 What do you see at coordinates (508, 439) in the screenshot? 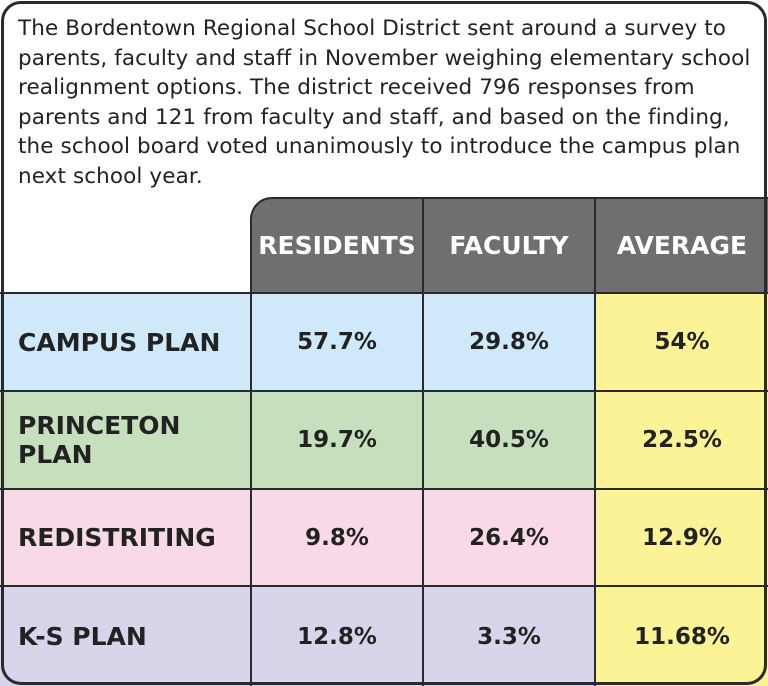
I see `table-cell: 40.5%` at bounding box center [508, 439].